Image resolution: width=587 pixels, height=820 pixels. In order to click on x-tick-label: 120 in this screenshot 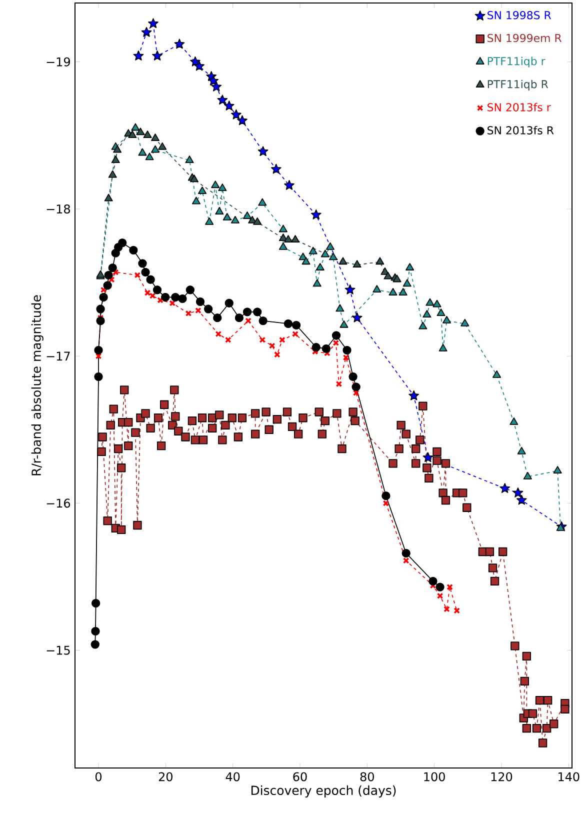, I will do `click(501, 777)`.